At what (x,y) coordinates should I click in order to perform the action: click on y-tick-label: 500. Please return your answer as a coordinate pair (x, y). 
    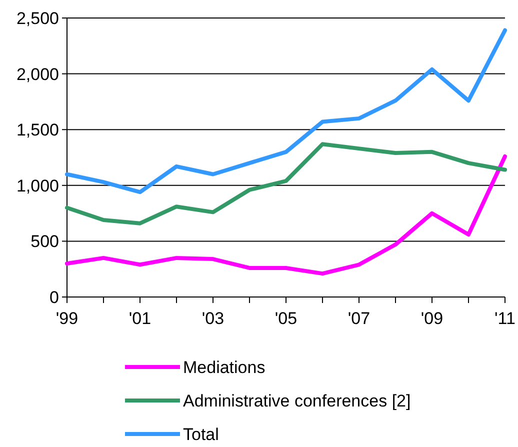
    Looking at the image, I should click on (44, 242).